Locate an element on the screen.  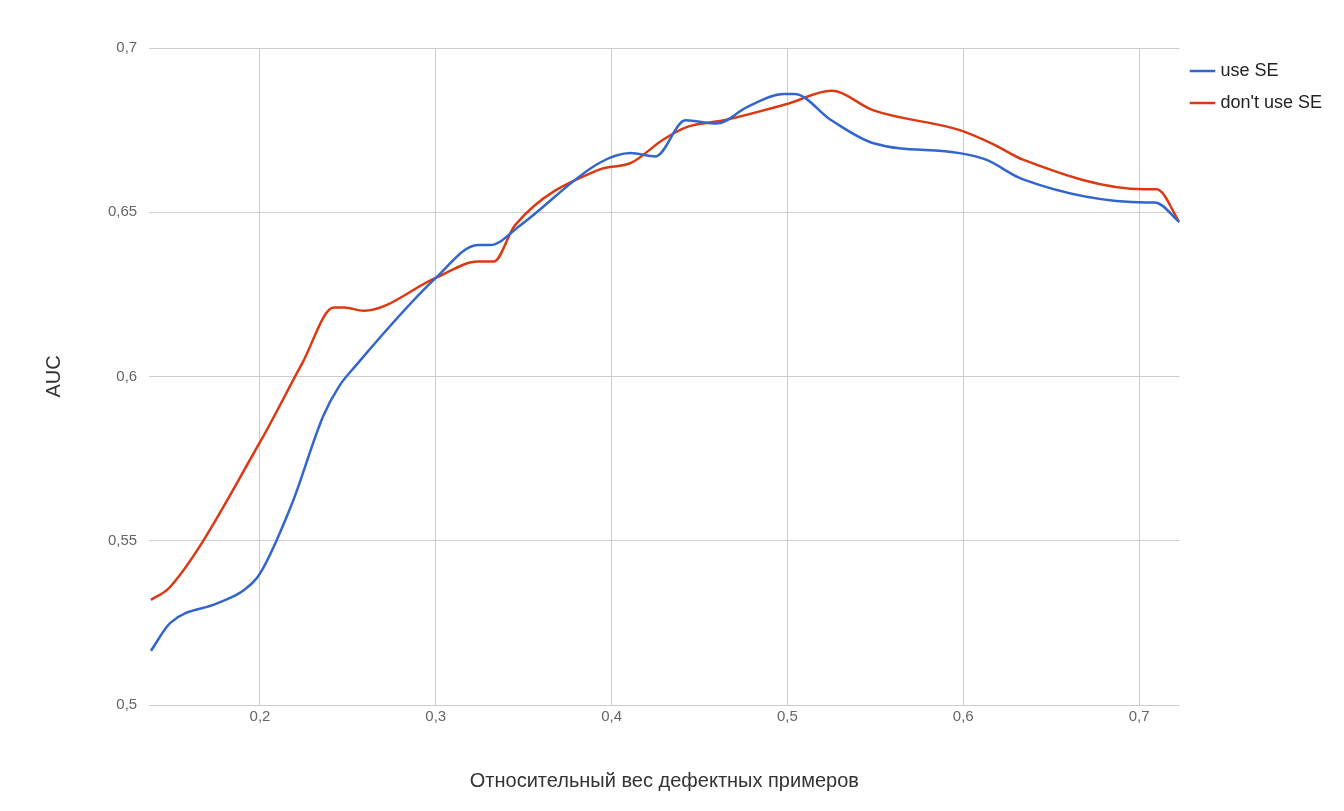
y-tick-label: 0,7 is located at coordinates (127, 47).